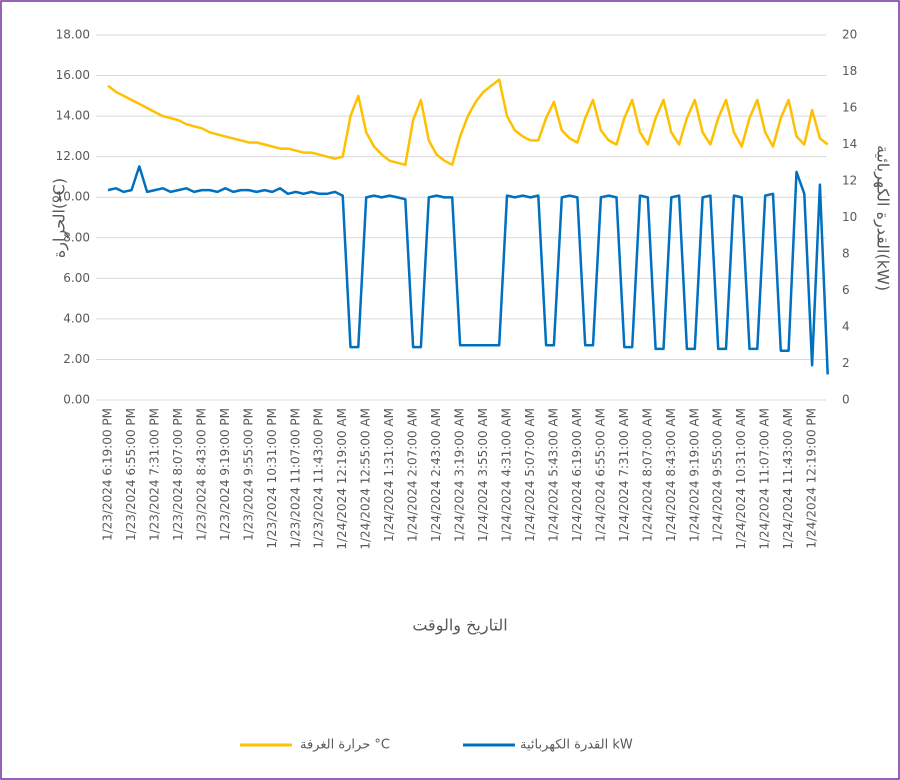 The height and width of the screenshot is (780, 900). Describe the element at coordinates (849, 181) in the screenshot. I see `y2-tick-label: 12` at that location.